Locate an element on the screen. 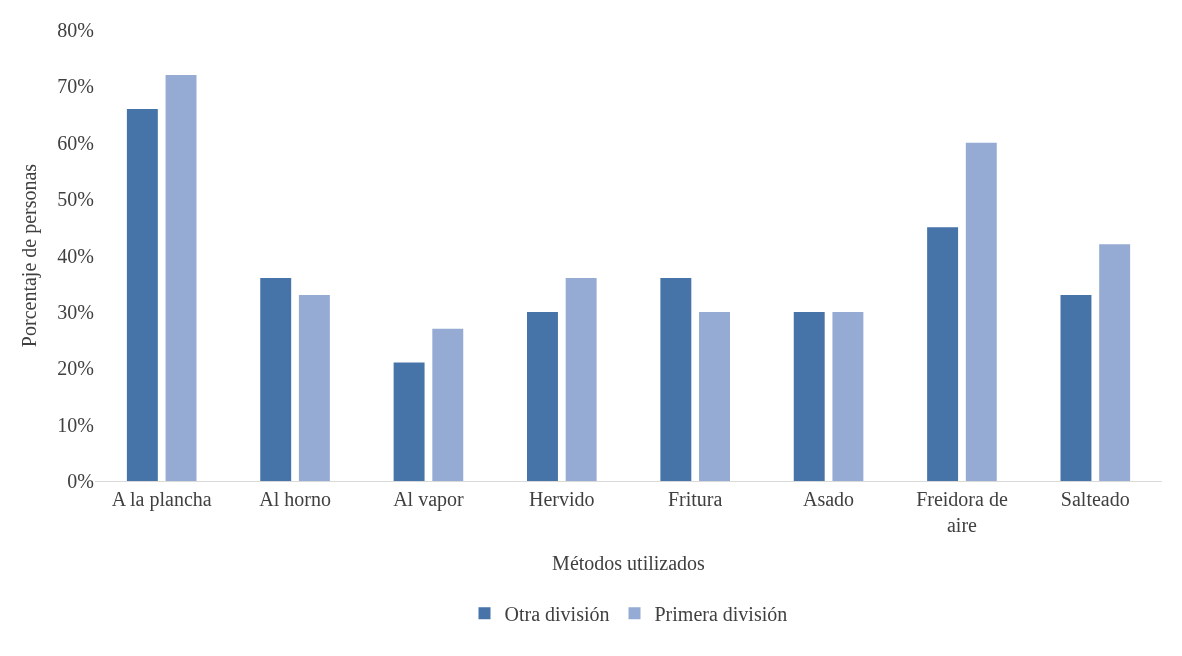 The image size is (1182, 656). x-tick-label: Asado is located at coordinates (829, 499).